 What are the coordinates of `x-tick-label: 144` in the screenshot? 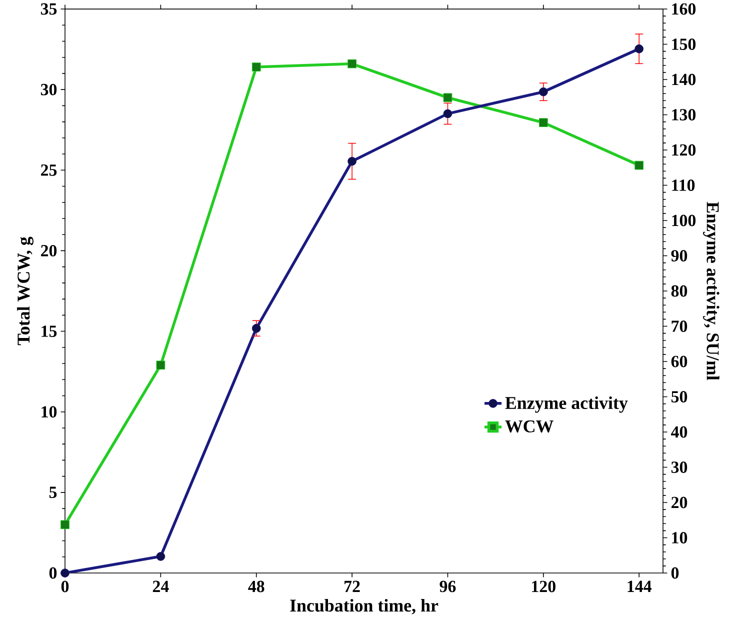 It's located at (640, 586).